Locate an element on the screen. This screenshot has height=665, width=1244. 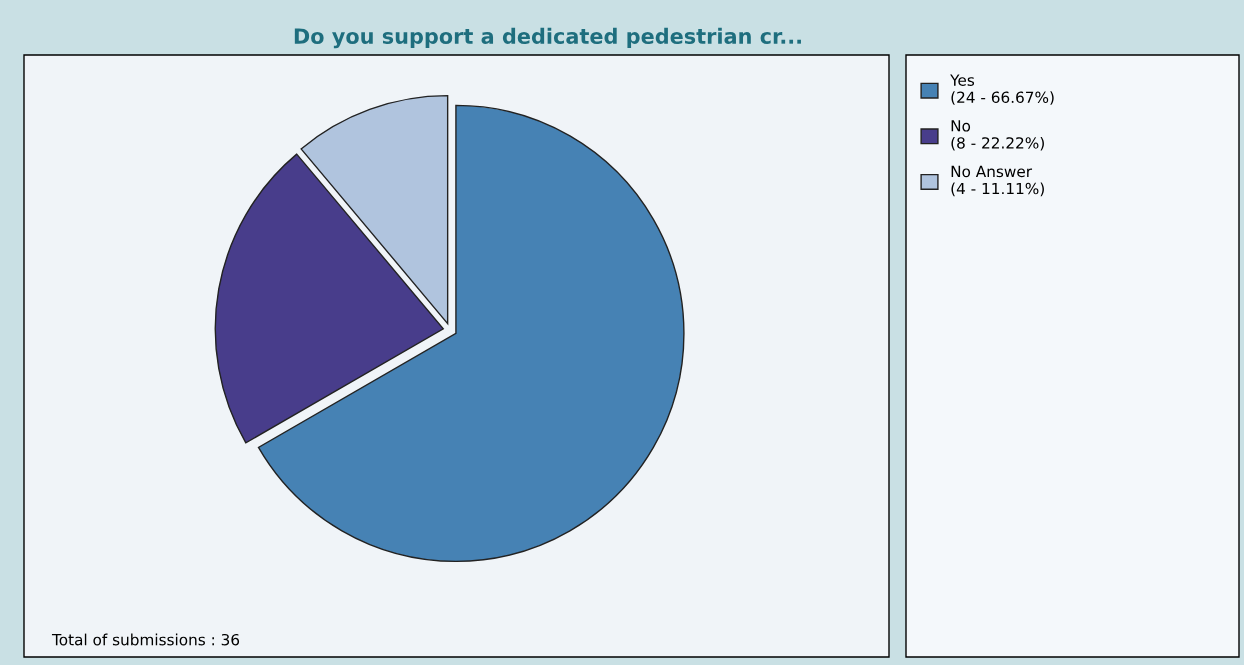
data-label: (8 - 22.22%) is located at coordinates (997, 143).